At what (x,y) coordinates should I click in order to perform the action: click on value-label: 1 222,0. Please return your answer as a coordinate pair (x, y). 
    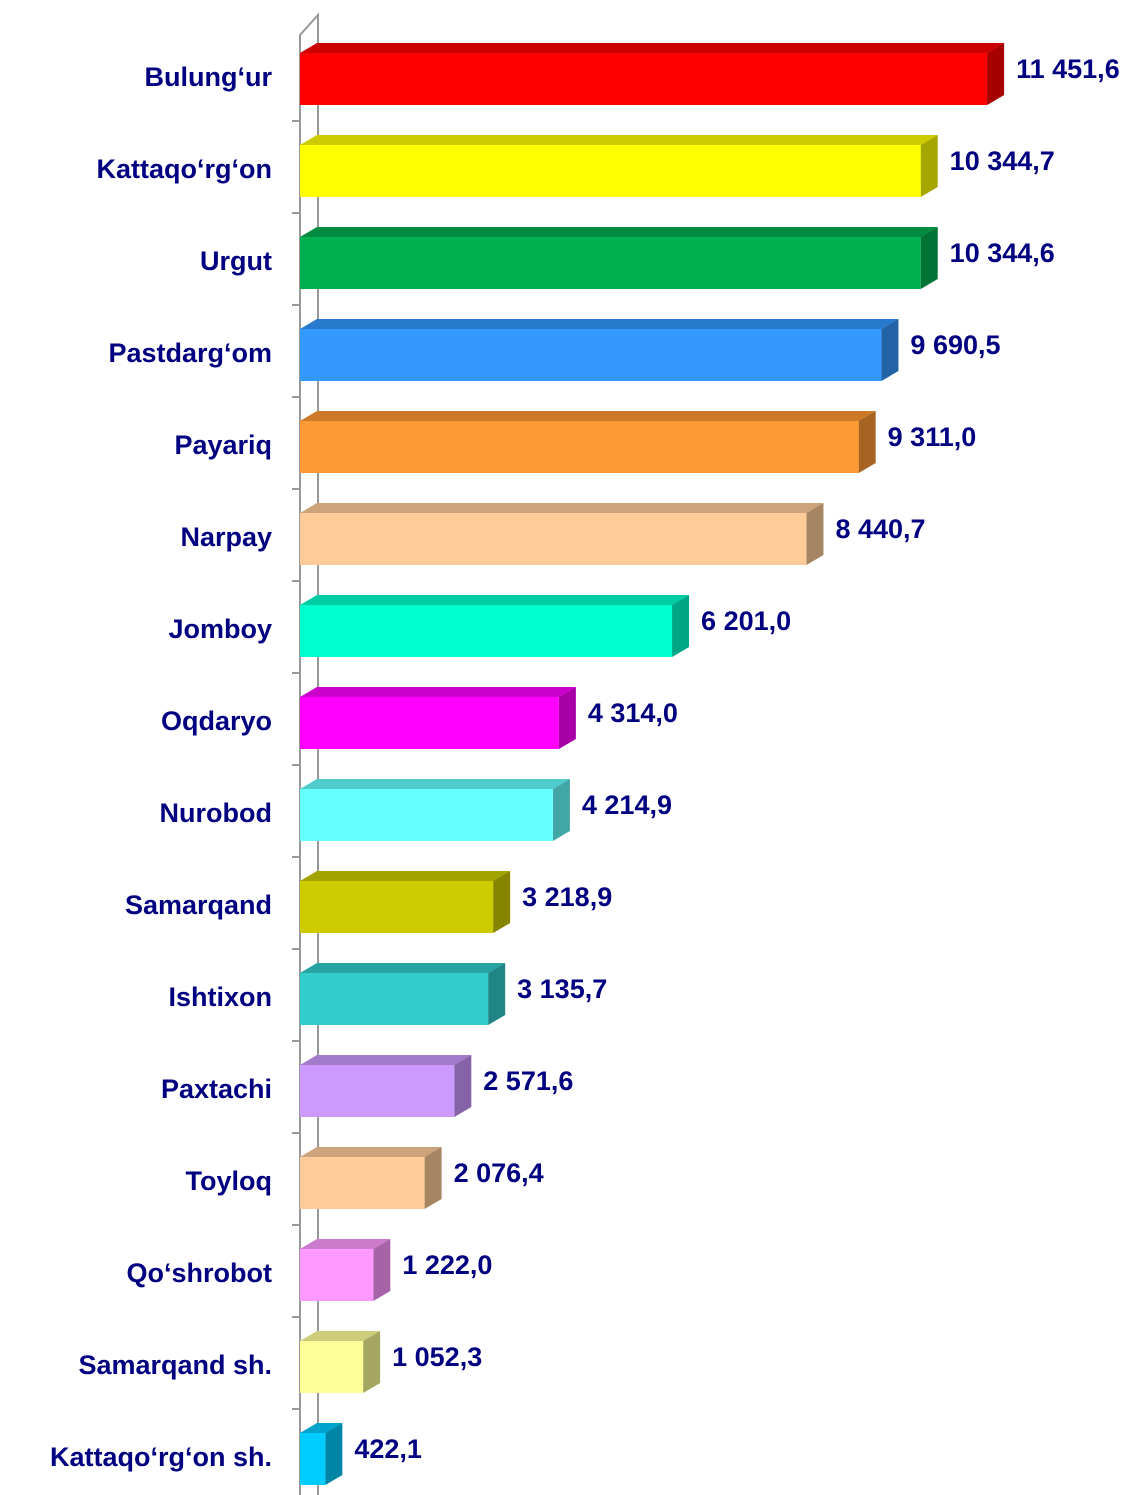
    Looking at the image, I should click on (447, 1265).